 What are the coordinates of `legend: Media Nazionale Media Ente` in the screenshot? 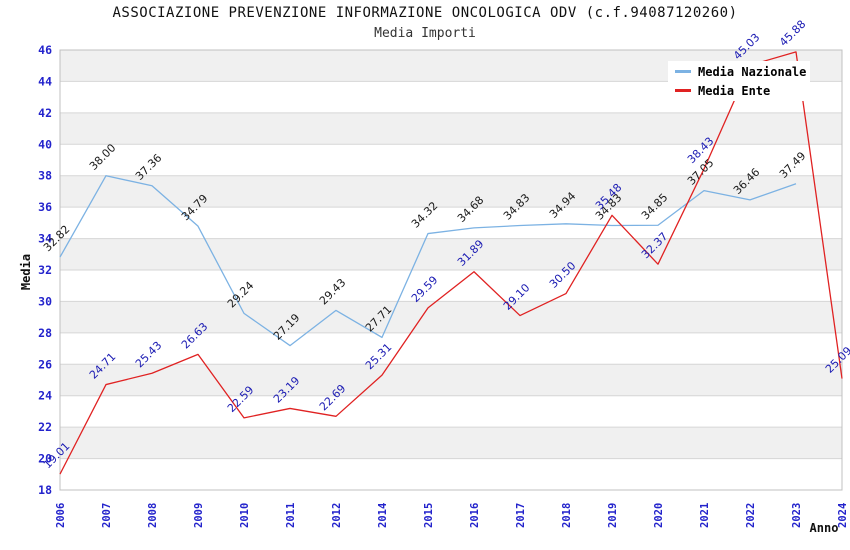 It's located at (739, 81).